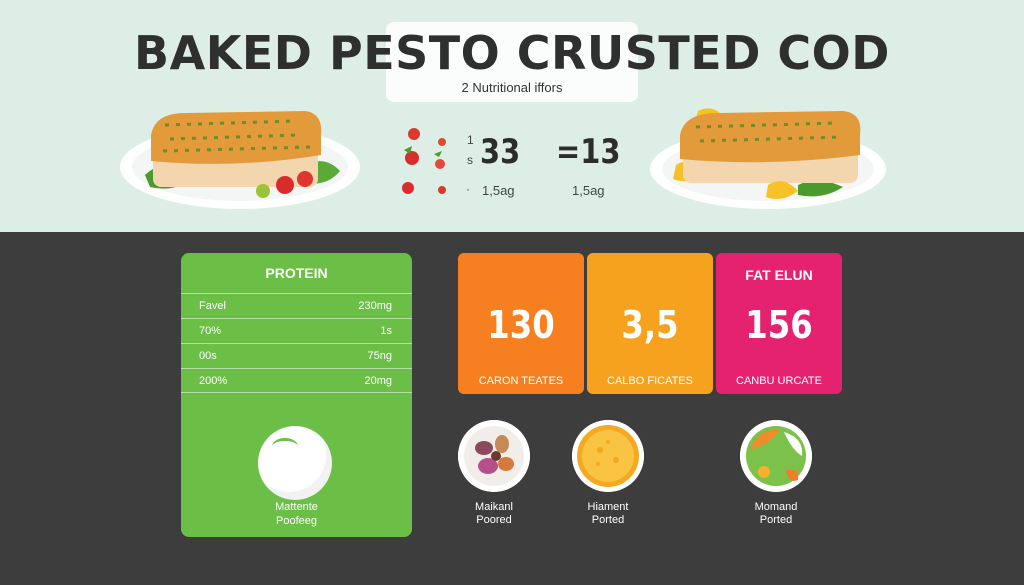  Describe the element at coordinates (208, 356) in the screenshot. I see `protein-row-label: 00s` at that location.